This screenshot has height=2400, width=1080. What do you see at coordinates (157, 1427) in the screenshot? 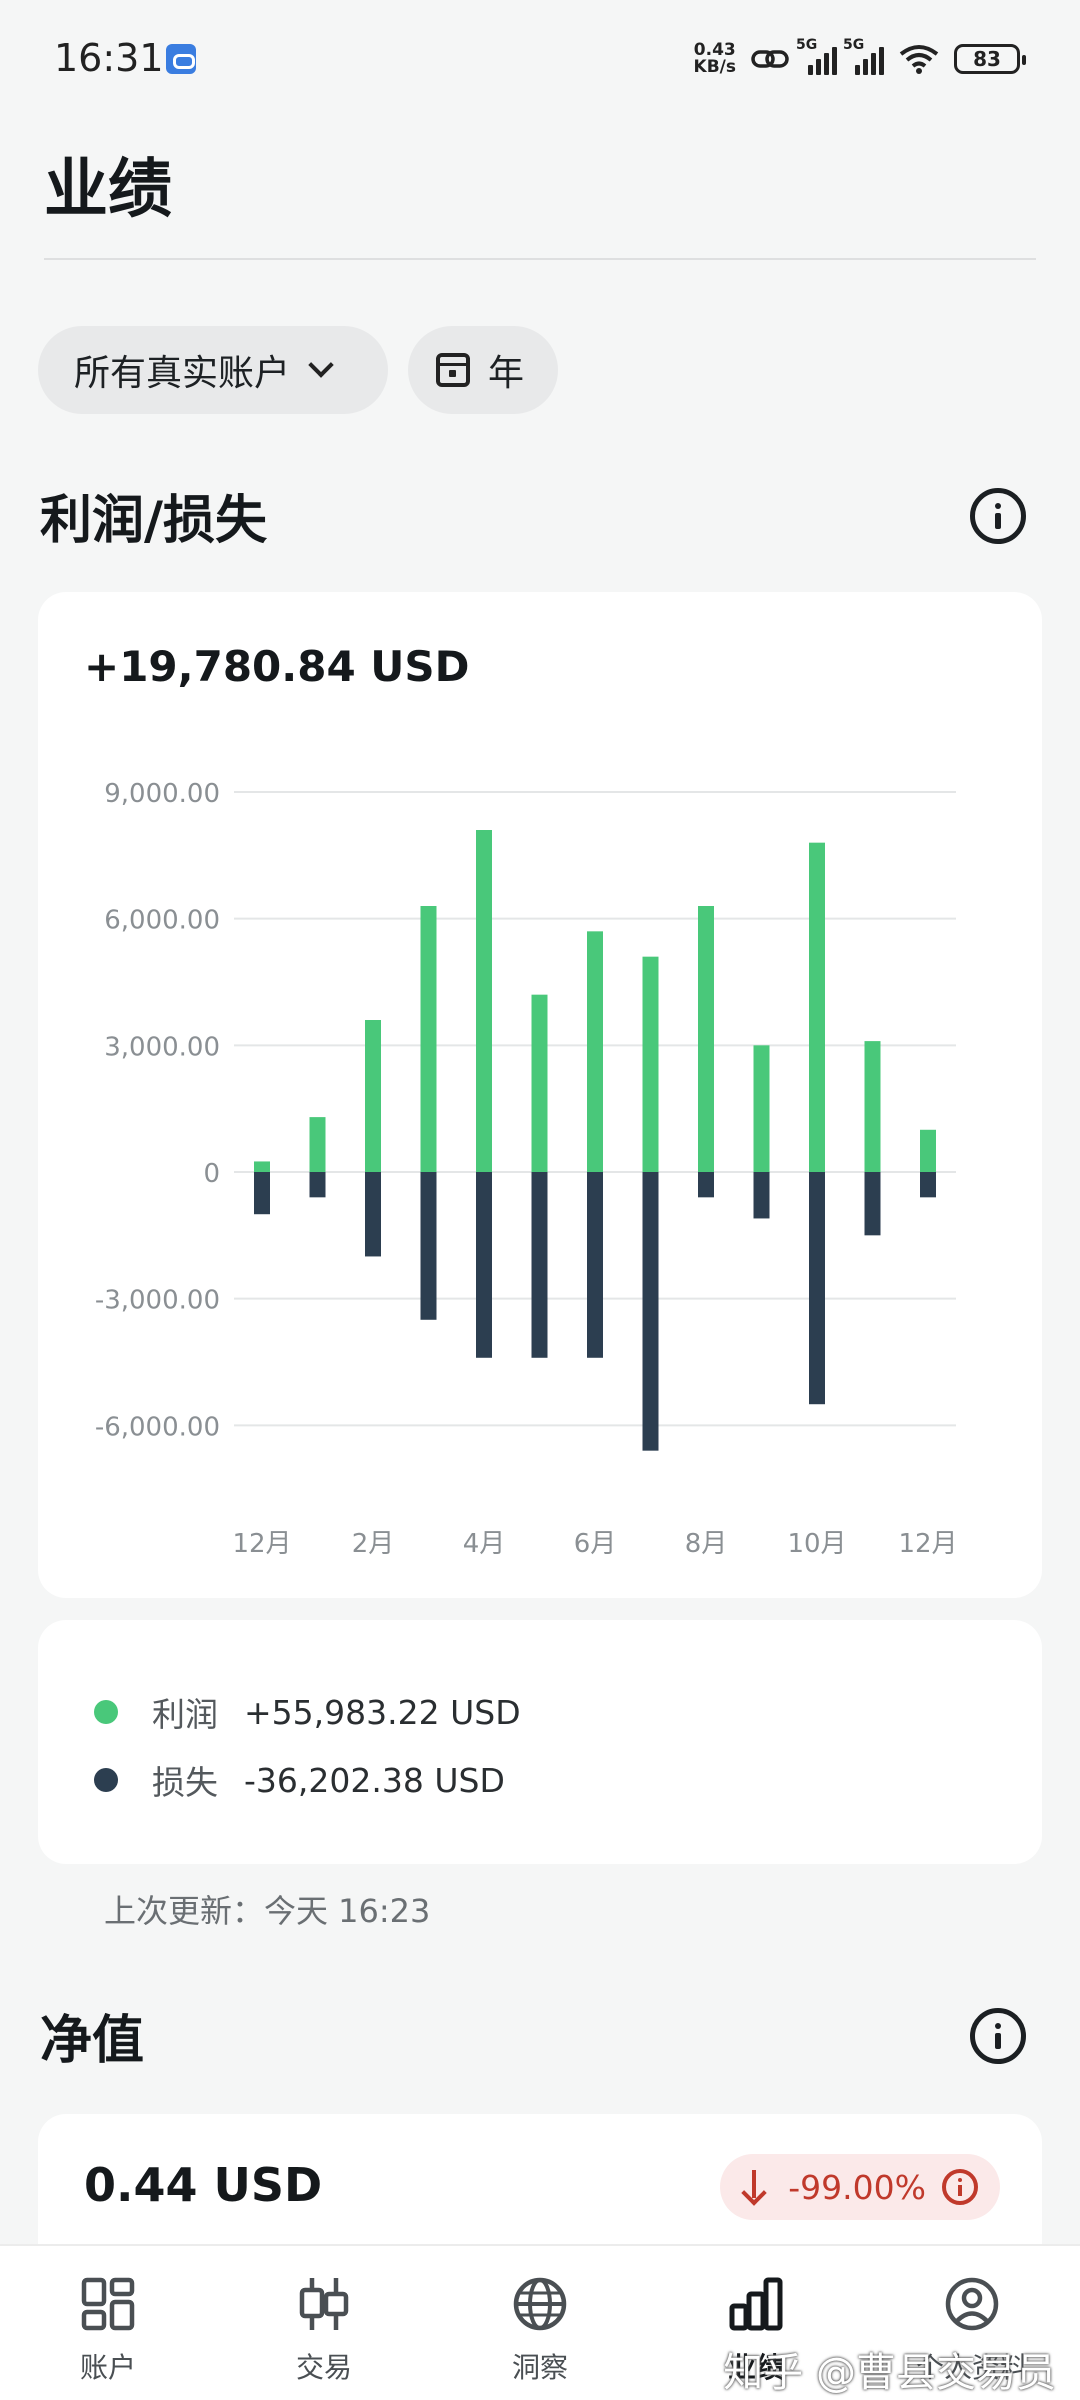
I see `y-tick-label: -6,000.00` at bounding box center [157, 1427].